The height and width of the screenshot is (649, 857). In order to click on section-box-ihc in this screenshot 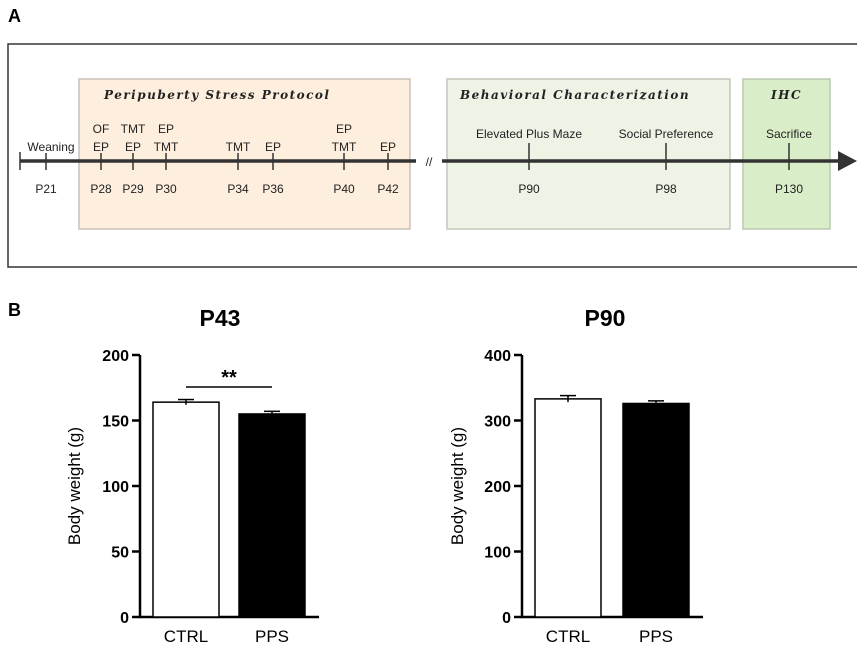, I will do `click(786, 154)`.